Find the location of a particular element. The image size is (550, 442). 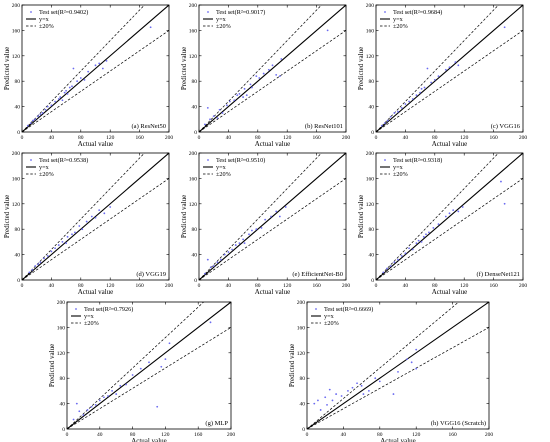

panel-label: (d) VGG19 is located at coordinates (151, 274).